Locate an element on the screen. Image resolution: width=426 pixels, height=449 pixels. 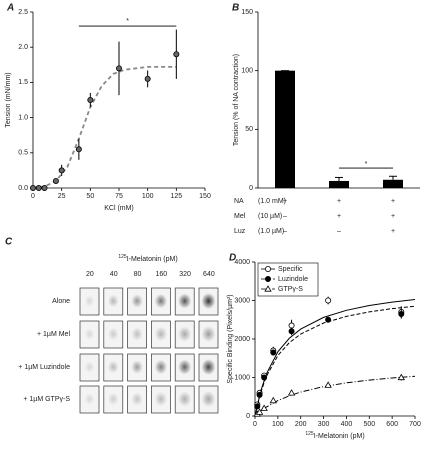
blot-title: 125I-Melatonin (pM) is located at coordinates (147, 258).